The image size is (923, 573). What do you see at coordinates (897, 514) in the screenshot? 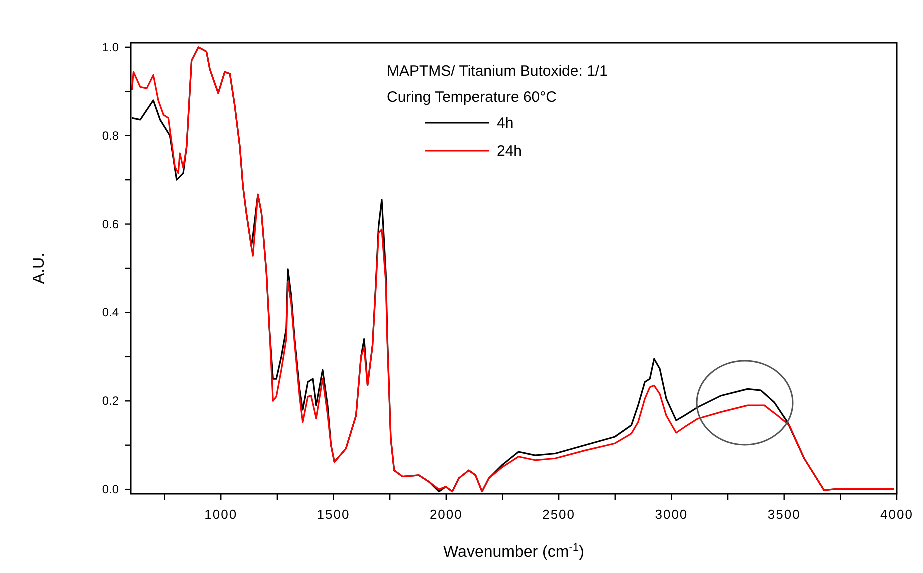
I see `x-tick-label: 4000` at bounding box center [897, 514].